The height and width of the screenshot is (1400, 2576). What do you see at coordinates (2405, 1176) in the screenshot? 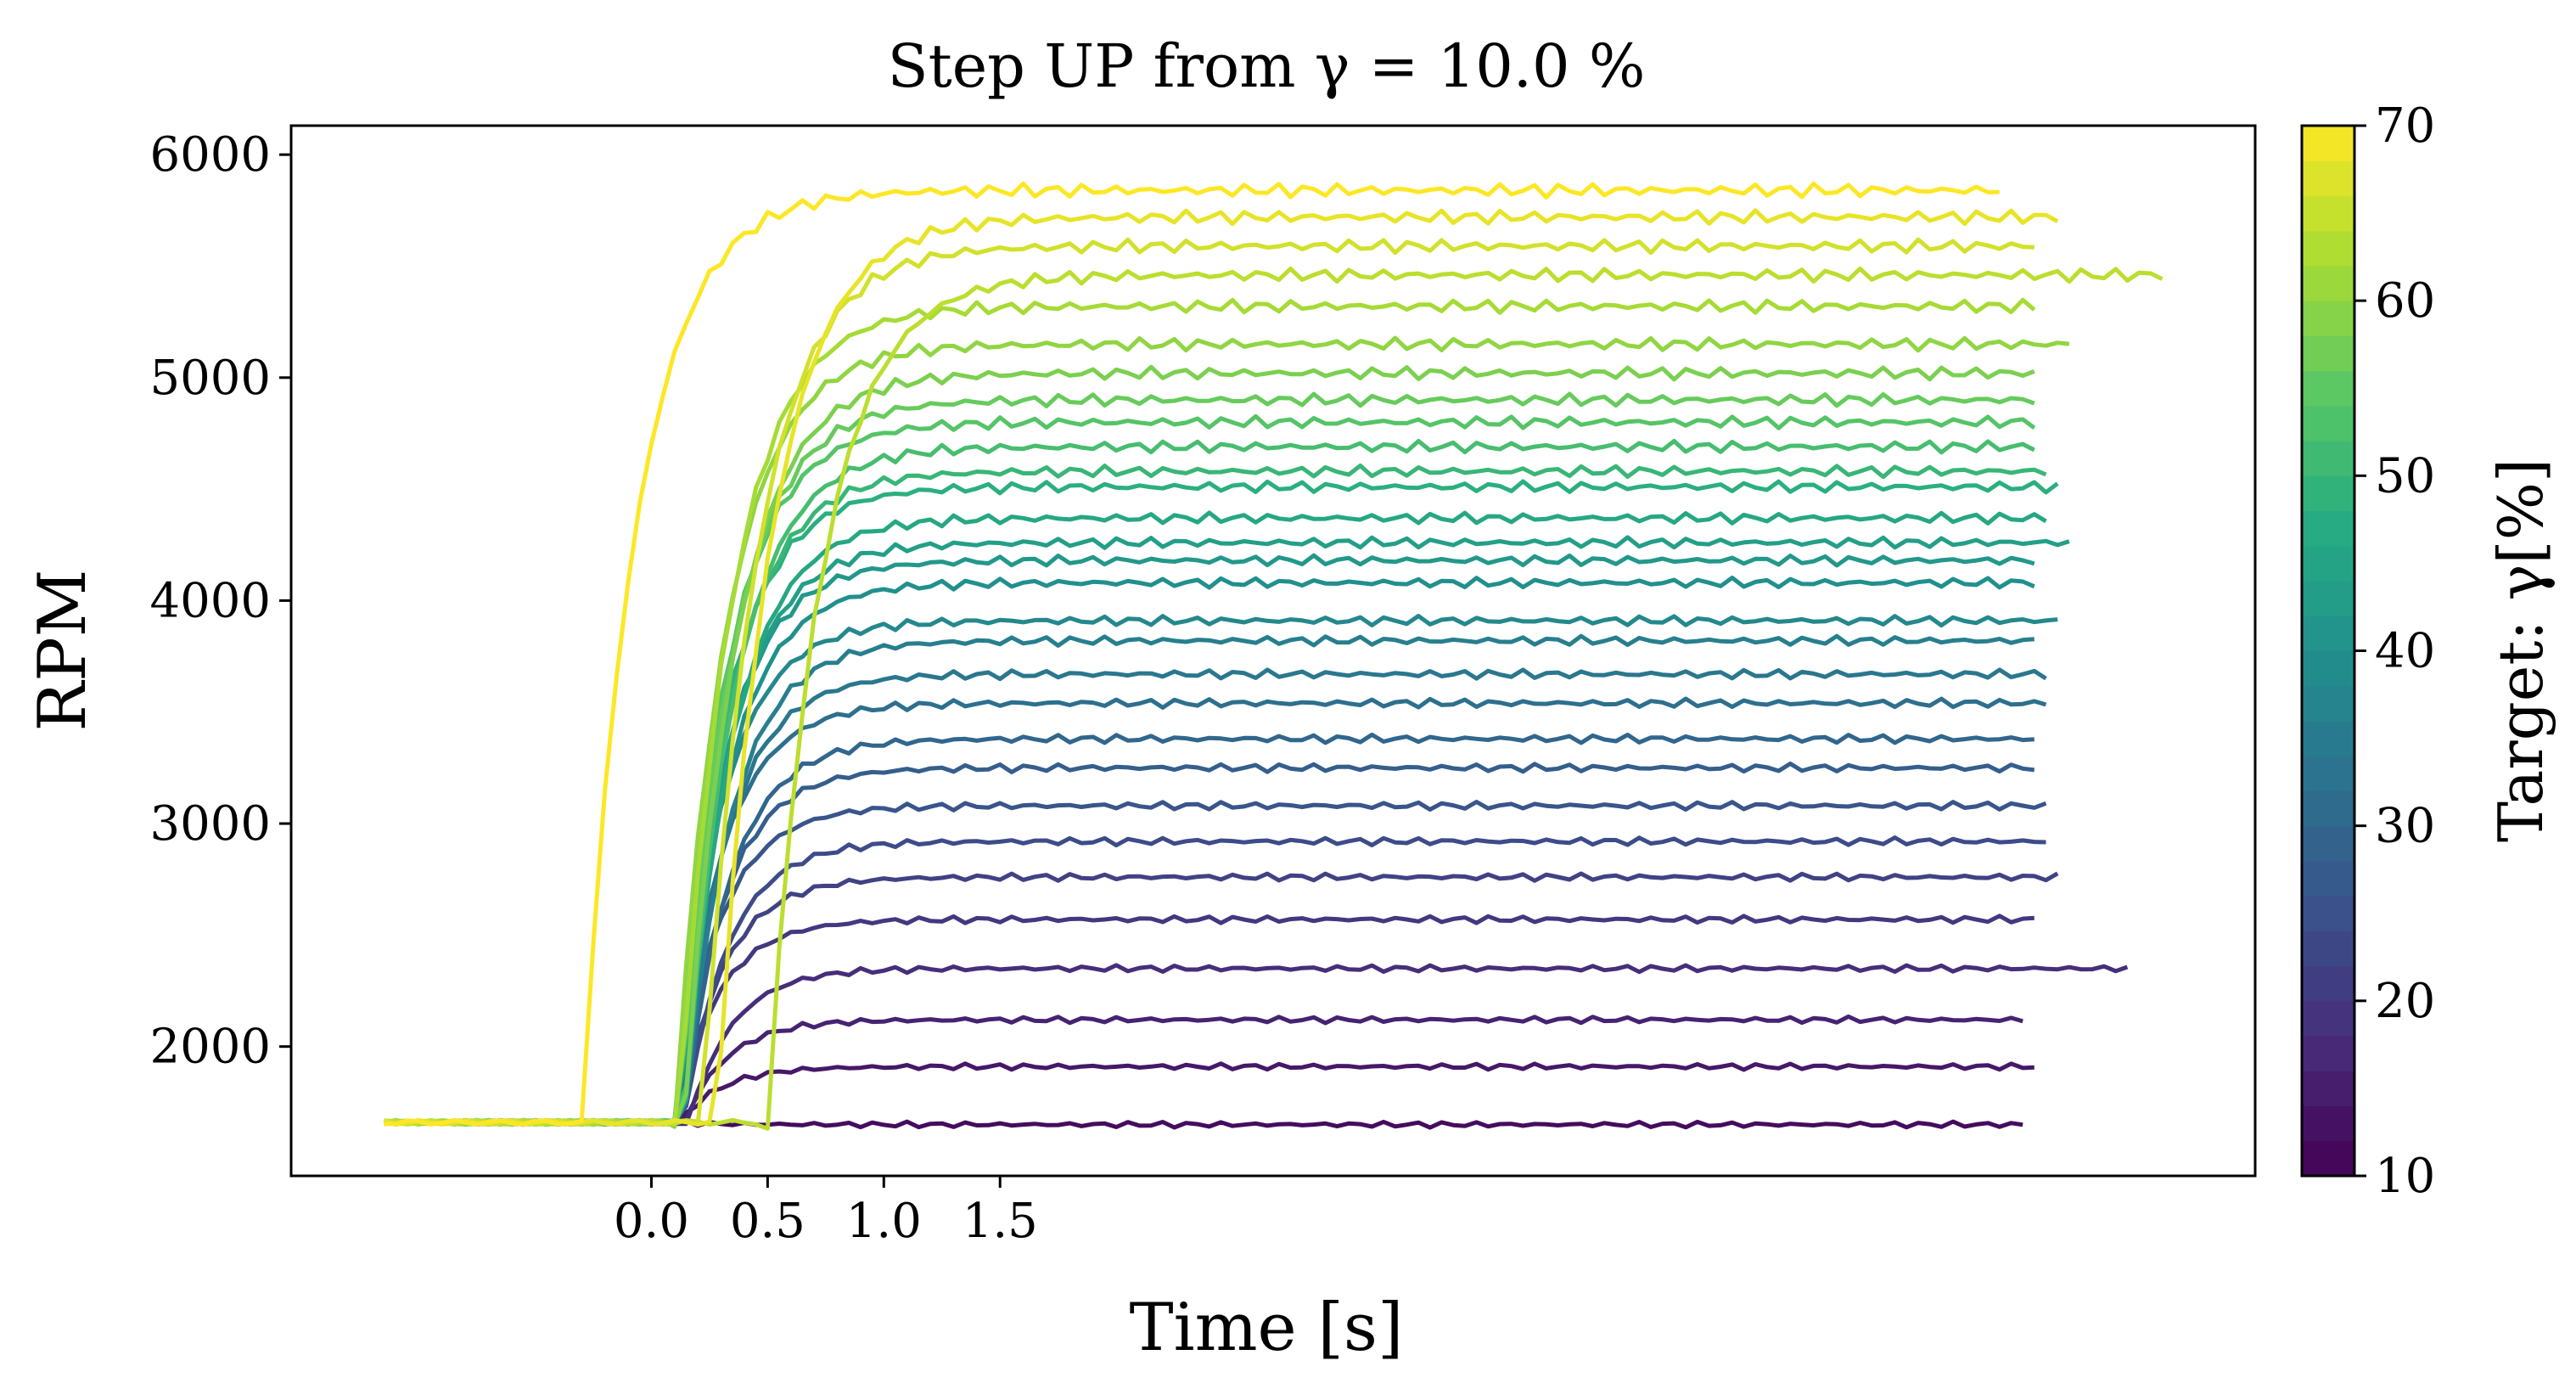
I see `colorbar-tick-label: 10` at bounding box center [2405, 1176].